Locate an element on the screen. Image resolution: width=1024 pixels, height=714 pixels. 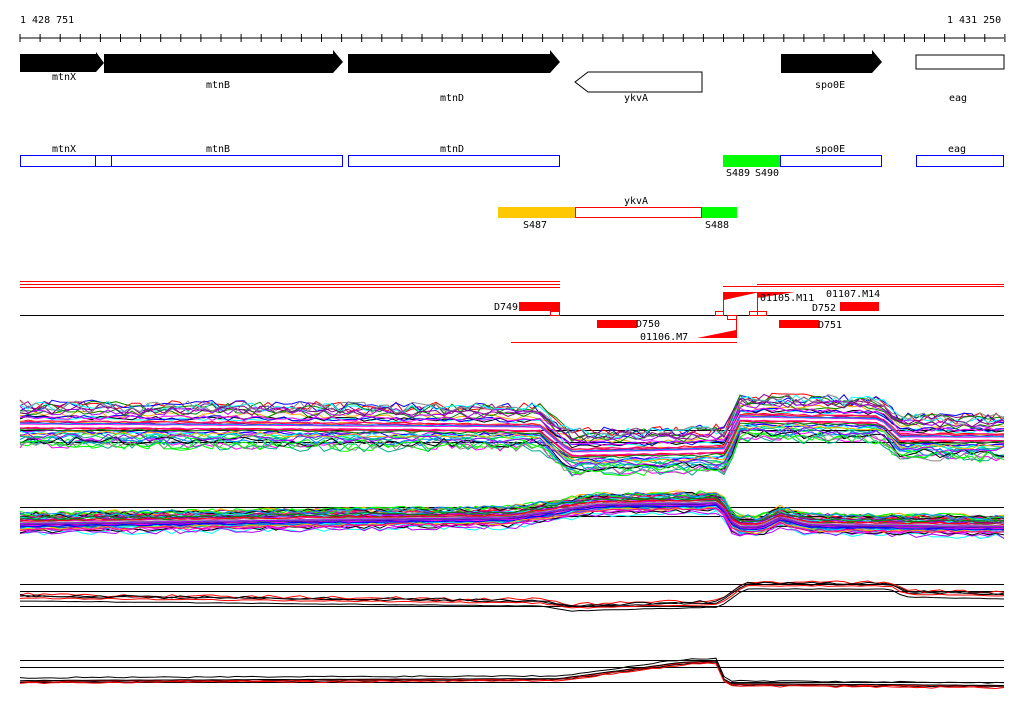
gene-arrow-spo0E is located at coordinates (831, 61).